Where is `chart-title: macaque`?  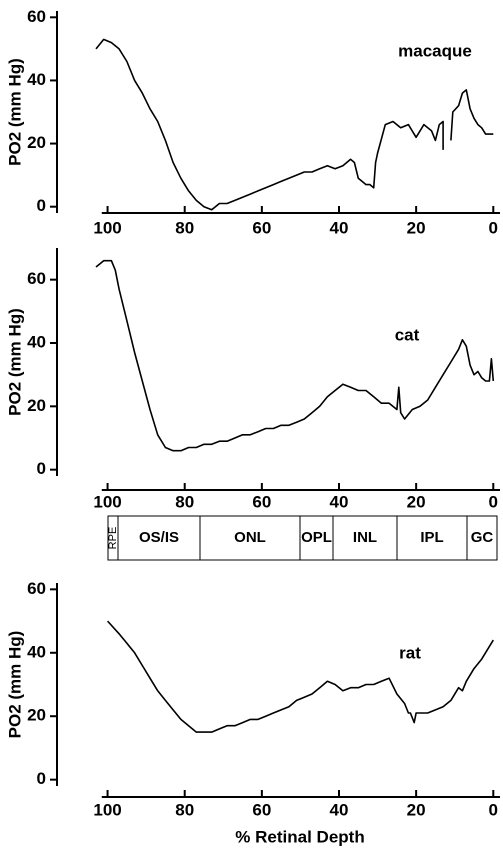 chart-title: macaque is located at coordinates (435, 50).